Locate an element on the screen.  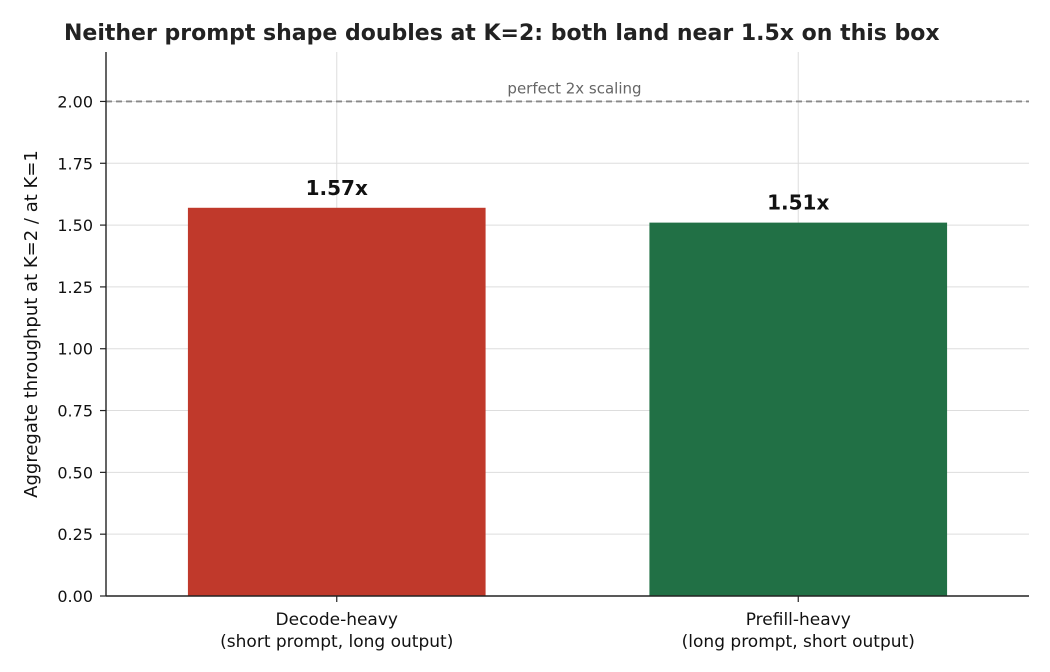
x-tick-label: Decode-heavy is located at coordinates (337, 620).